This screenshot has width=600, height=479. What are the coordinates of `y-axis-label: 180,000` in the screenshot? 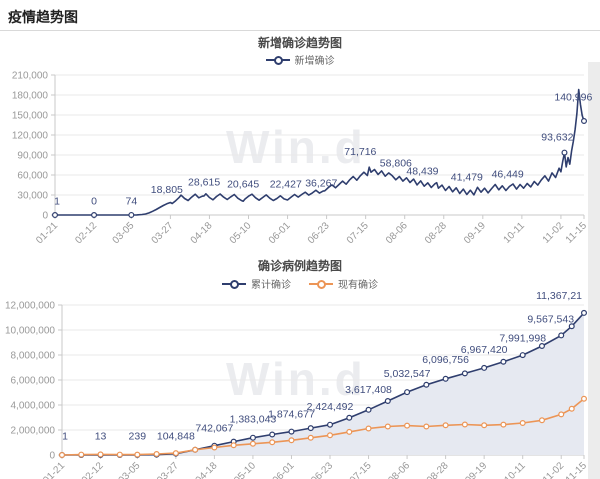 It's located at (30, 96).